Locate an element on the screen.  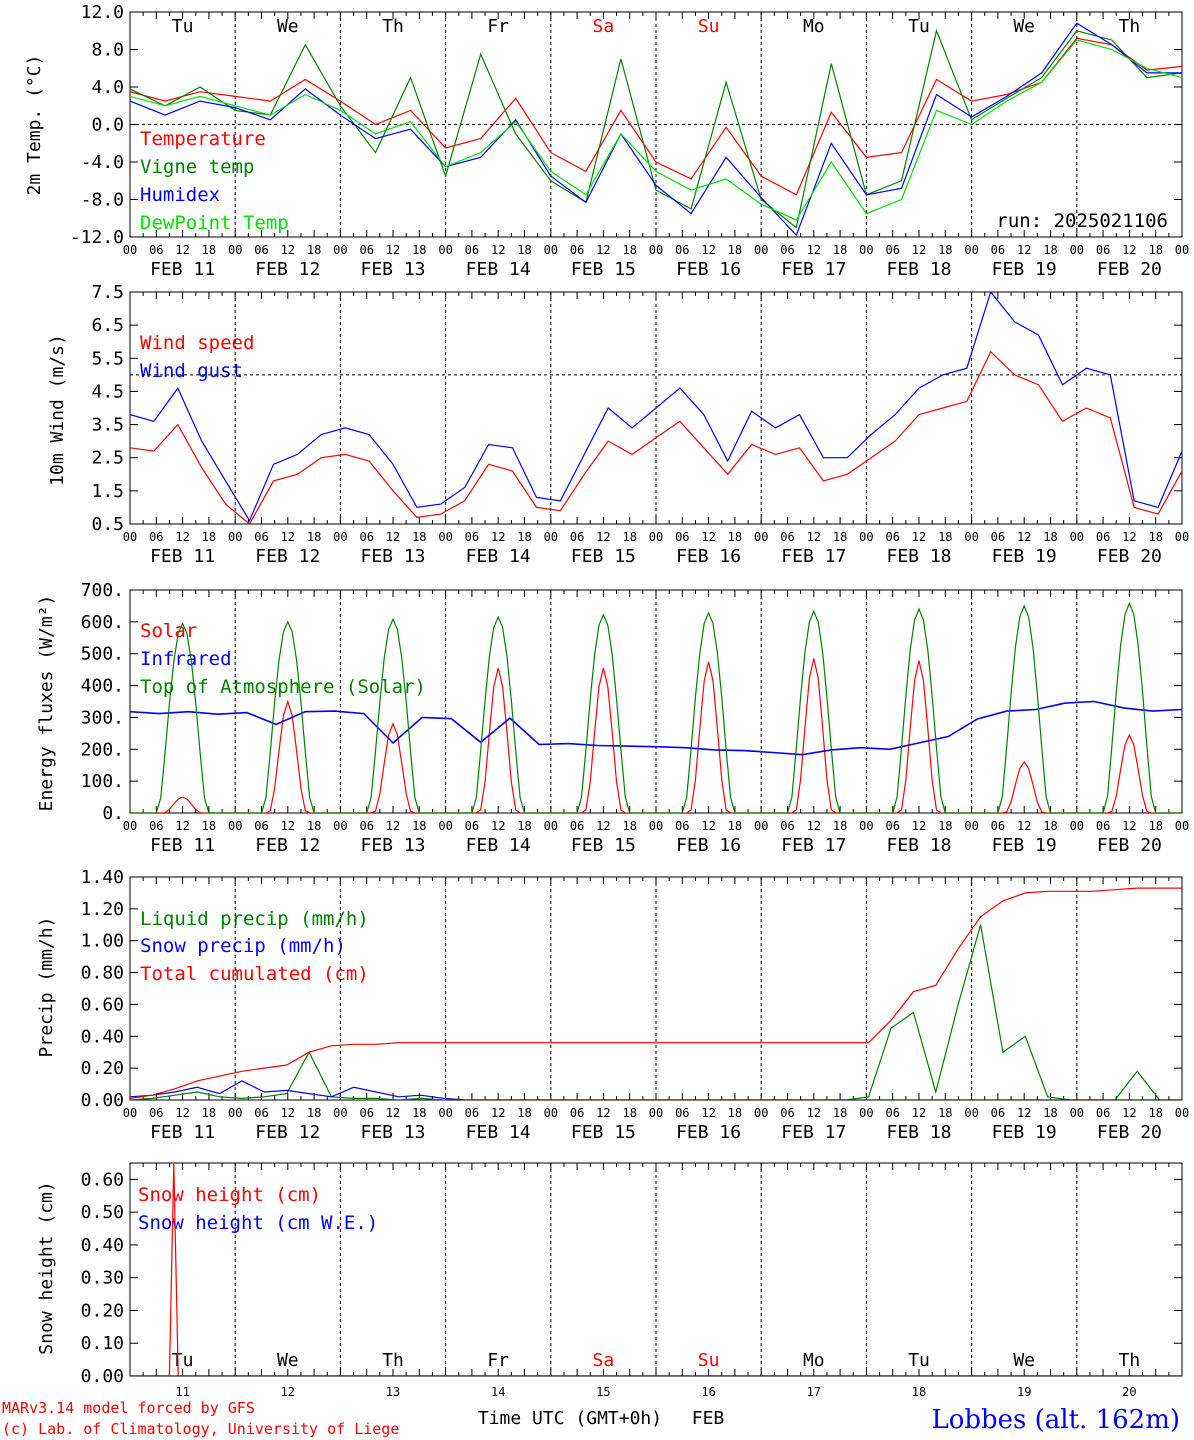
legend-snow-precip: Snow precip (mm/h) is located at coordinates (243, 946).